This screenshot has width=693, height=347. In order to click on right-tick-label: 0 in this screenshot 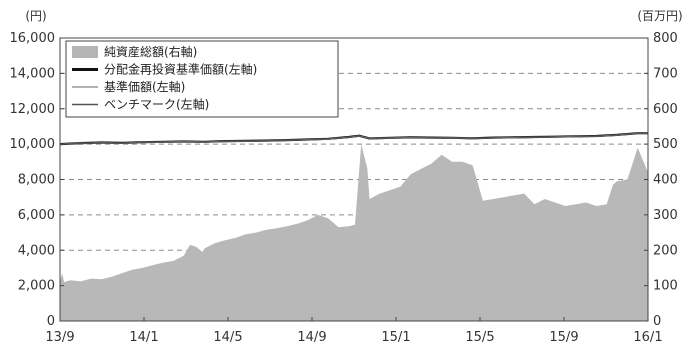, I will do `click(657, 321)`.